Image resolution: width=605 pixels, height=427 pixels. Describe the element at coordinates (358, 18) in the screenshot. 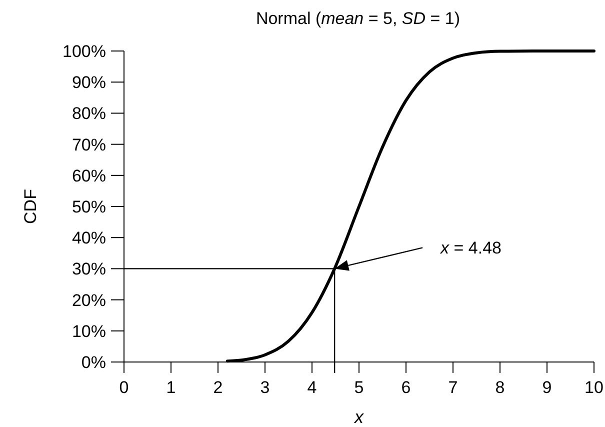

I see `chart-title: Normal (mean = 5, SD = 1)` at that location.